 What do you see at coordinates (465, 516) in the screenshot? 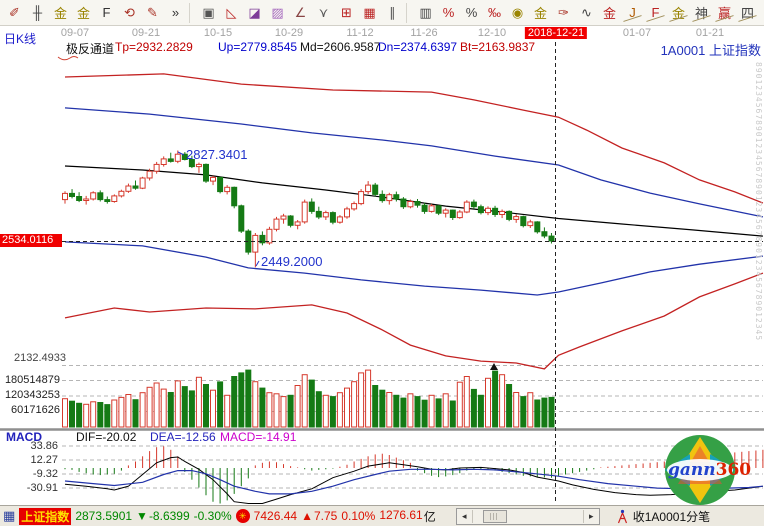
I see `scroll-left-arrow: ◂` at bounding box center [465, 516].